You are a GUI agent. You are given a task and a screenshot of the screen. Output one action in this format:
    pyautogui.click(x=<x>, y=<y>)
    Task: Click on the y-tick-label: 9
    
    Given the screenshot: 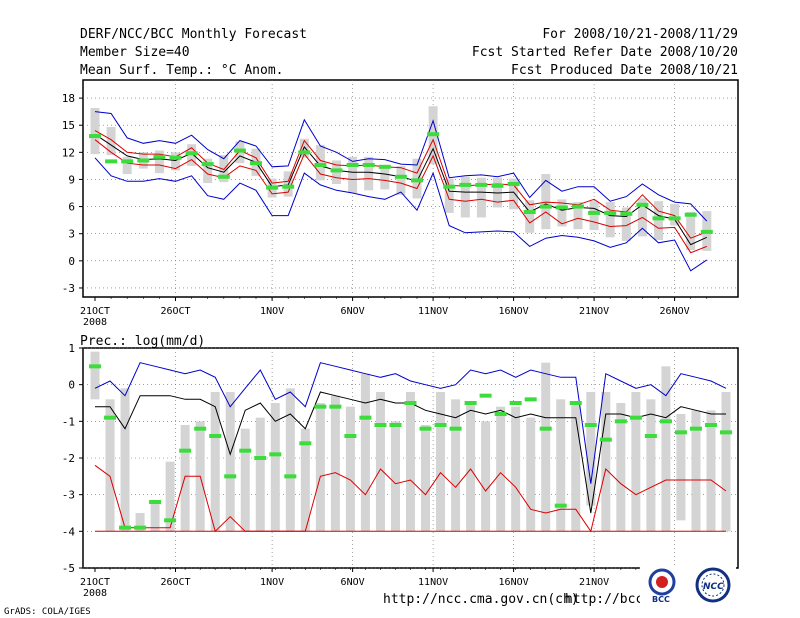 What is the action you would take?
    pyautogui.click(x=71, y=179)
    